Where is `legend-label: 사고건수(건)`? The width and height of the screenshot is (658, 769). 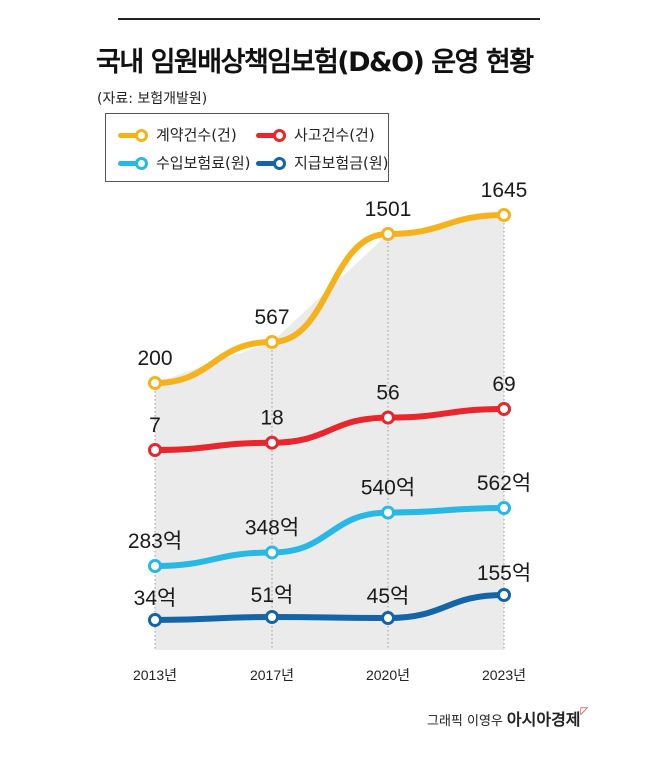 legend-label: 사고건수(건) is located at coordinates (334, 135).